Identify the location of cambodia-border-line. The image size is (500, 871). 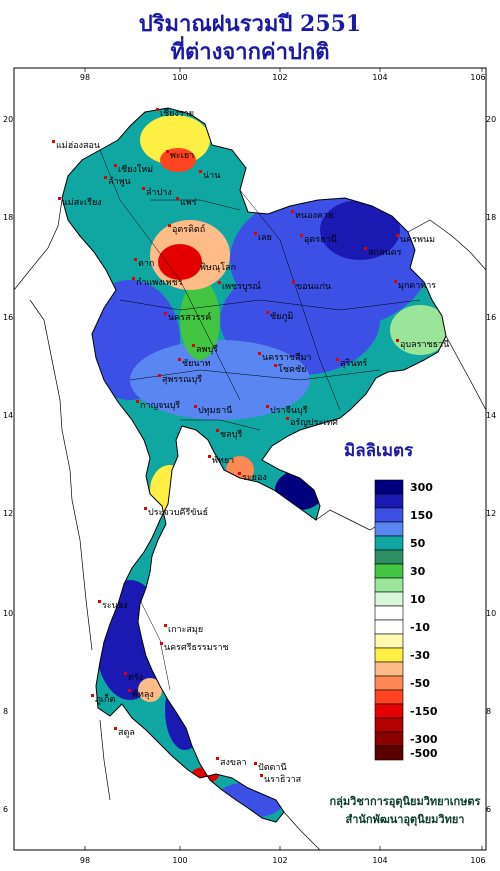
(466, 373).